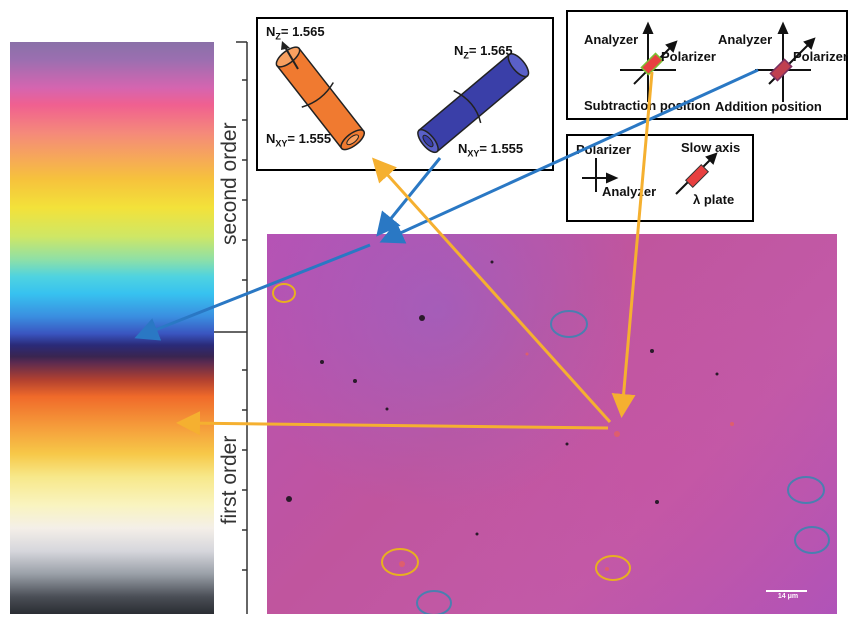 The height and width of the screenshot is (619, 853). What do you see at coordinates (611, 39) in the screenshot?
I see `subtraction-analyzer-label: Analyzer` at bounding box center [611, 39].